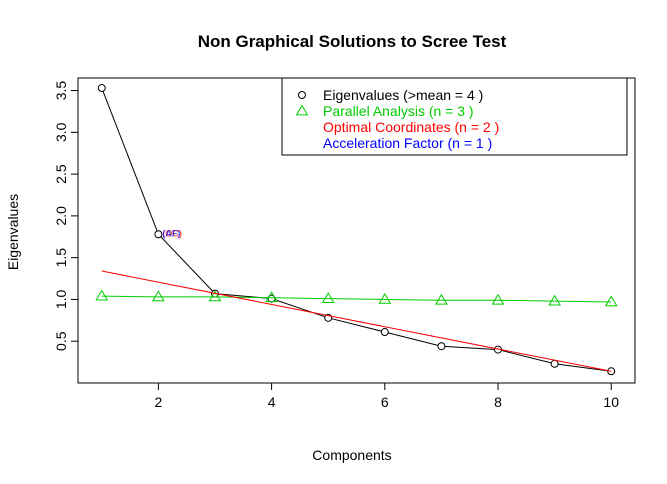 This screenshot has height=484, width=667. I want to click on legend-label: Parallel Analysis (n = 3 ), so click(398, 111).